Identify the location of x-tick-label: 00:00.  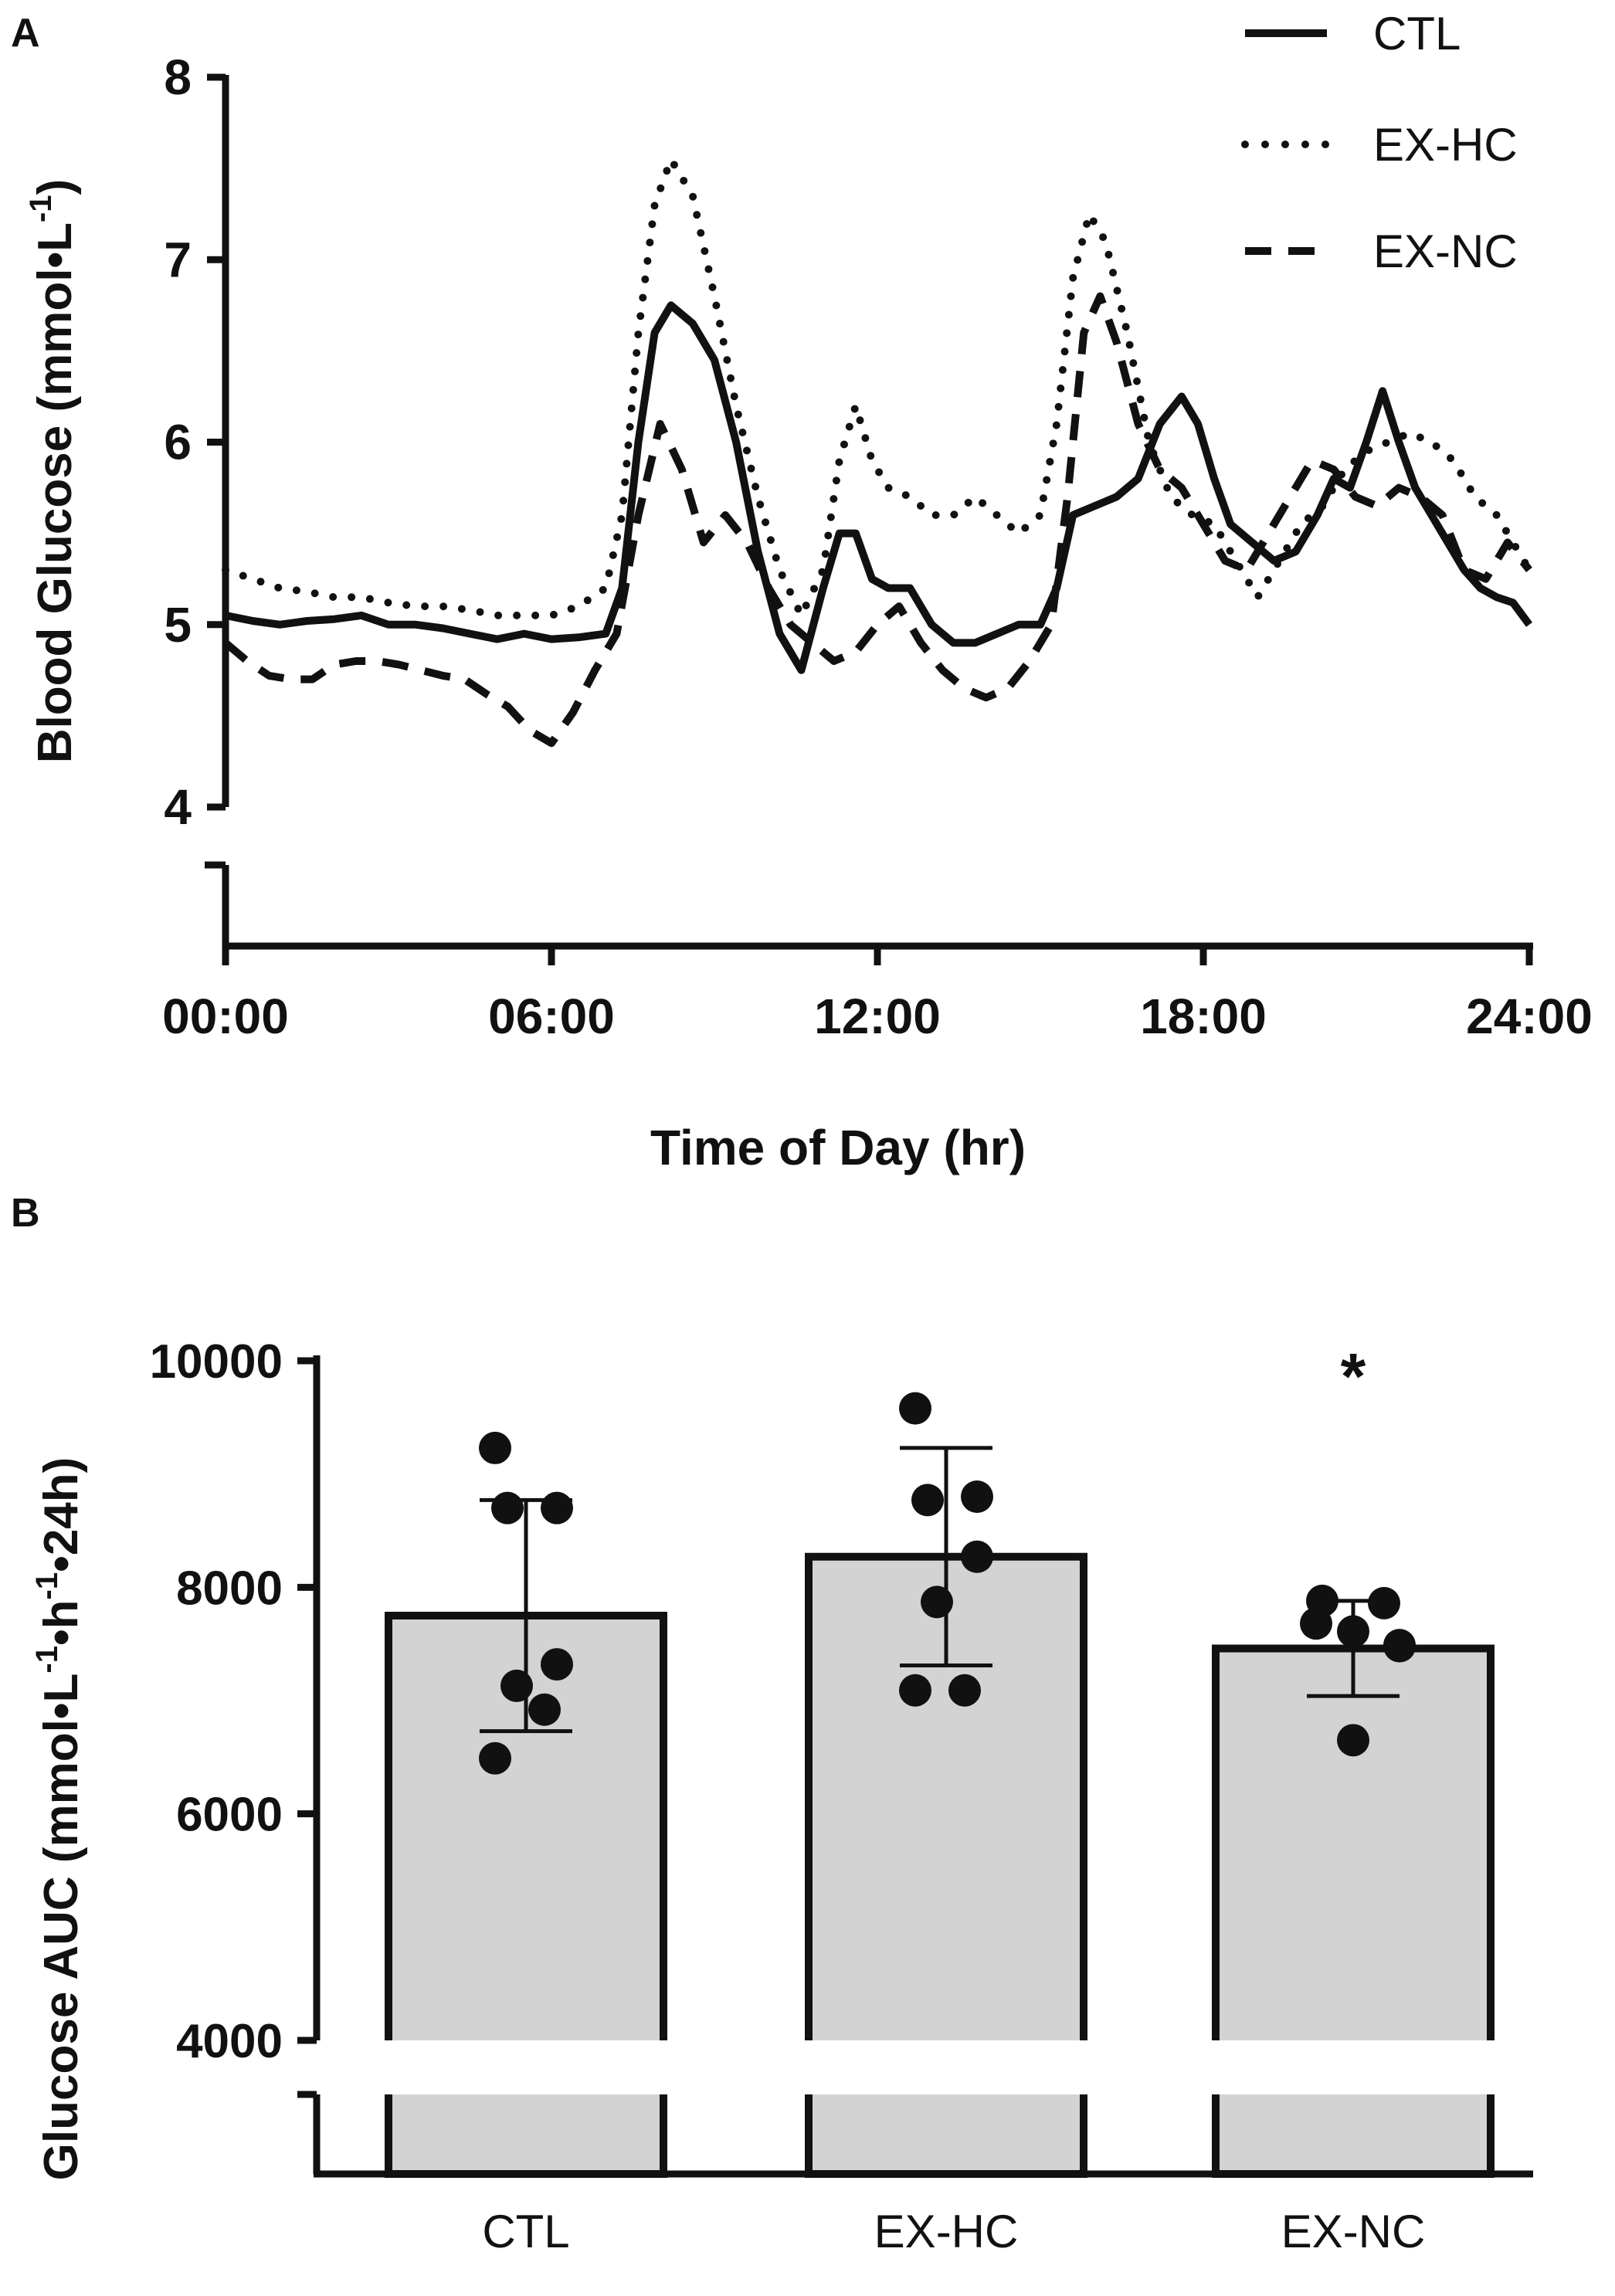
(225, 1016).